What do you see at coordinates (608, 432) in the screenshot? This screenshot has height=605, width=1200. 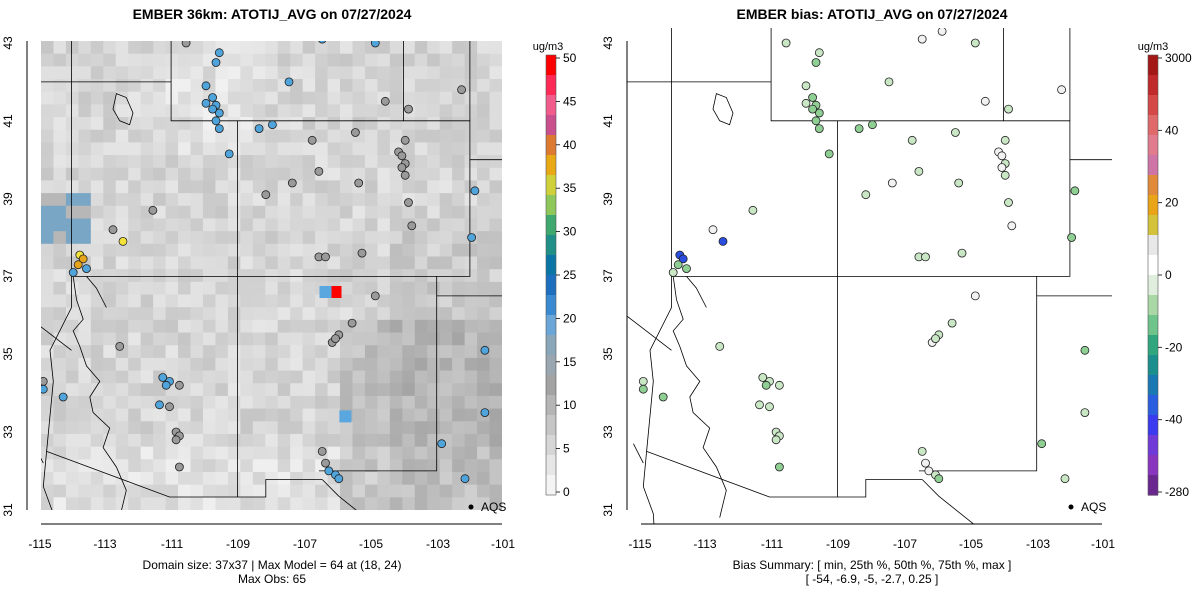 I see `right-y-tick-5: 33` at bounding box center [608, 432].